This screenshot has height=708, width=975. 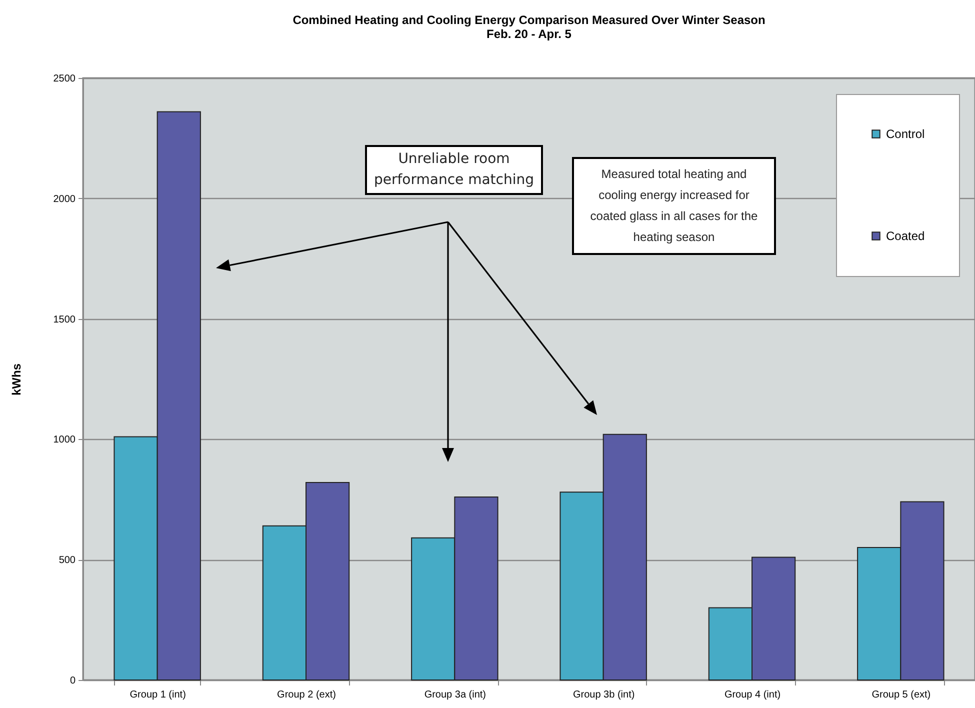 What do you see at coordinates (64, 440) in the screenshot?
I see `y-tick-label: 1000` at bounding box center [64, 440].